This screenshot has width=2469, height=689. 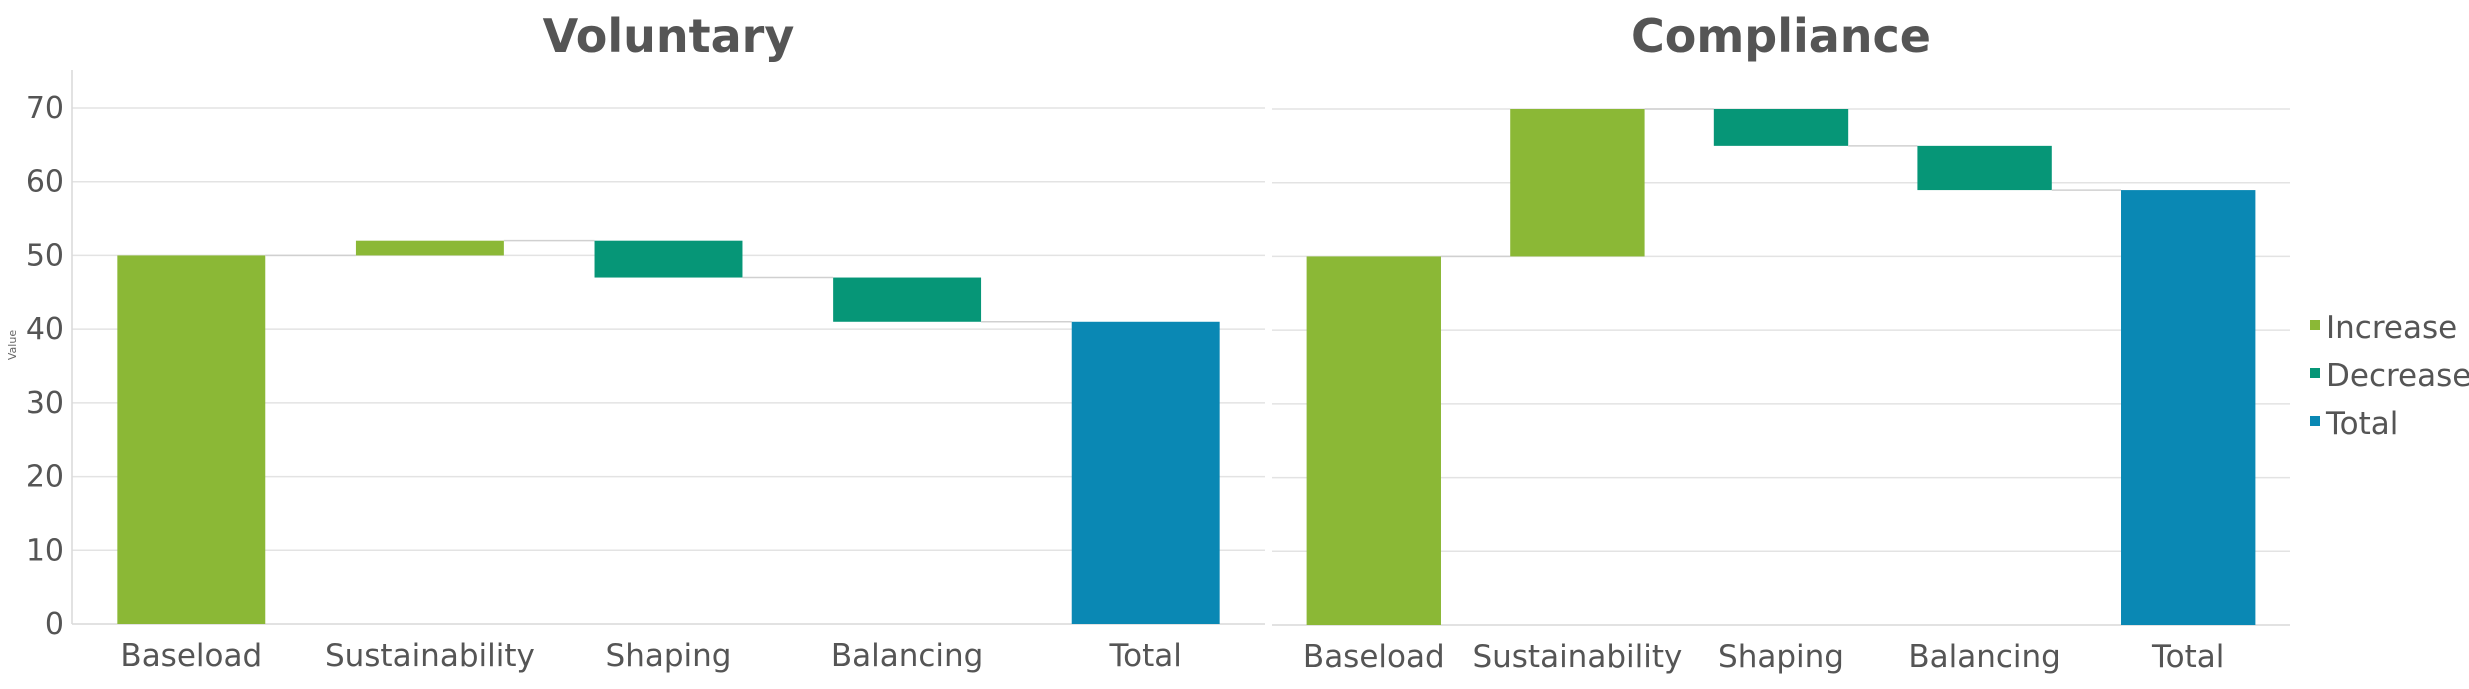 I want to click on category-label-compliance-balancing: Balancing, so click(x=1984, y=657).